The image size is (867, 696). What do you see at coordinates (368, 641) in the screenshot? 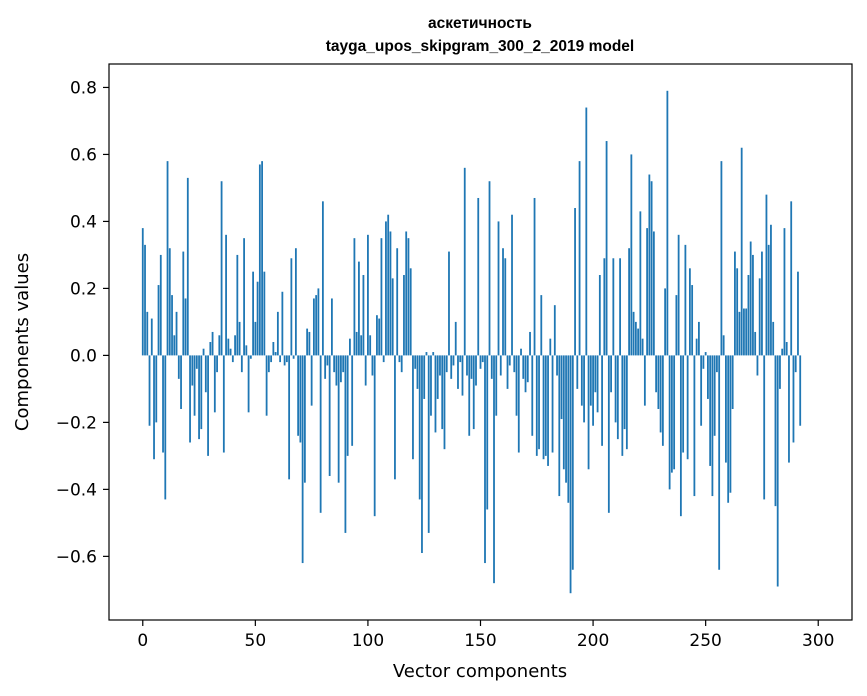
I see `x-tick-label: 100` at bounding box center [368, 641].